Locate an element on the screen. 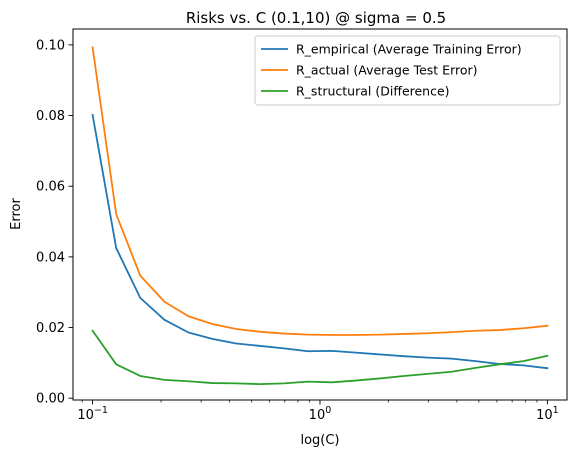  y-tick-label: 0.02 is located at coordinates (50, 328).